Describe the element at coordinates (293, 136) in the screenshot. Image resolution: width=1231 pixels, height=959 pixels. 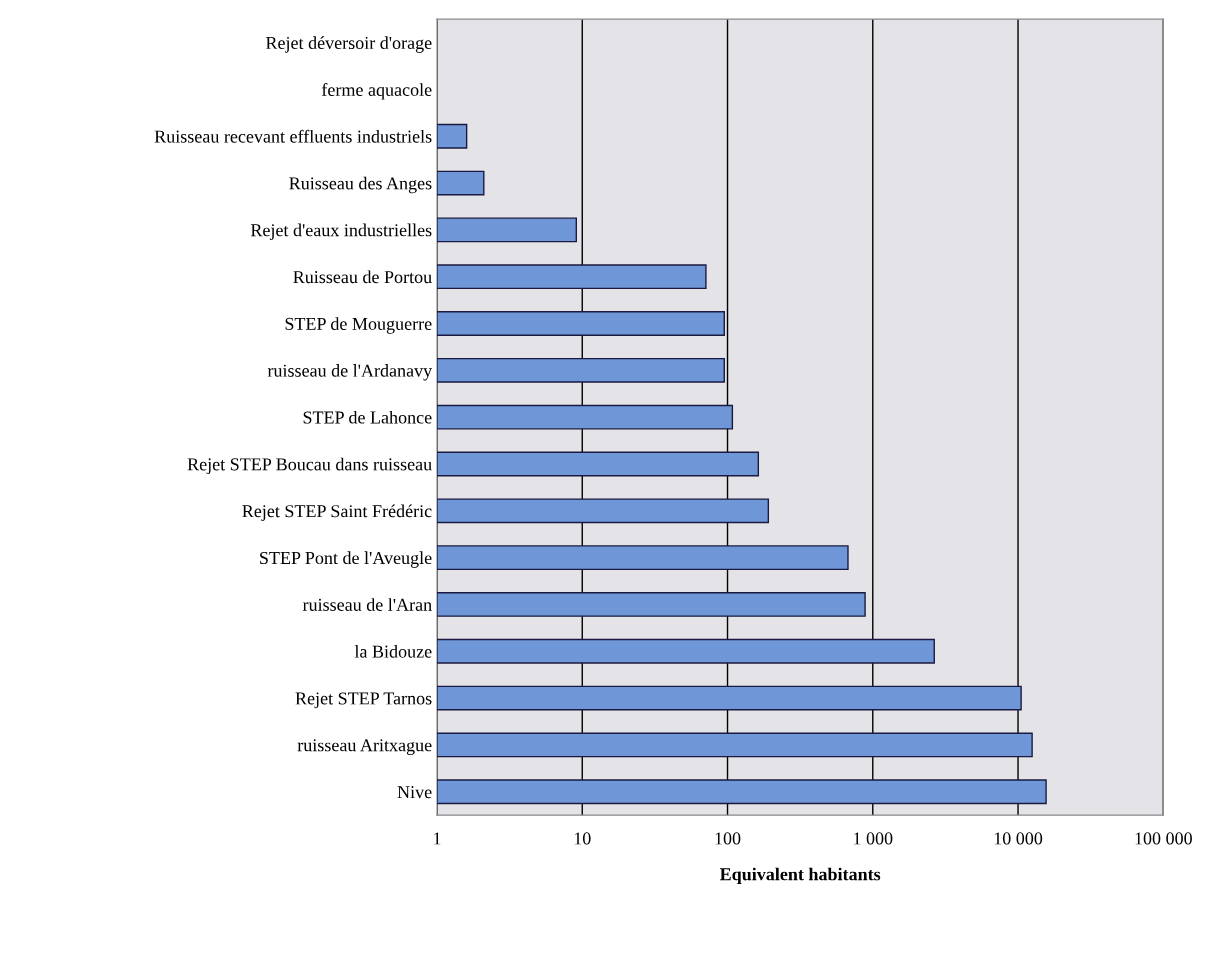
I see `y-tick-label: Ruisseau recevant effluents industriels` at that location.